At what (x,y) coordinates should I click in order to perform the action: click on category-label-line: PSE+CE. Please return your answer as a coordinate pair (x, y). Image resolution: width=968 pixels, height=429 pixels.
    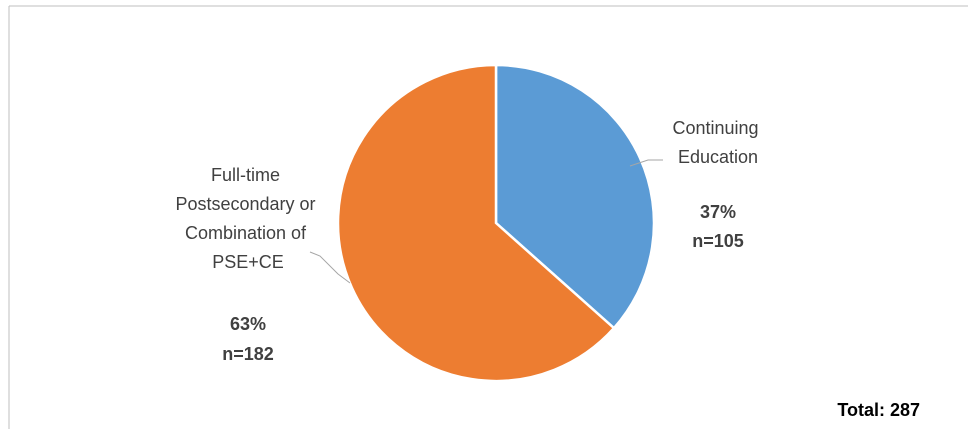
    Looking at the image, I should click on (248, 262).